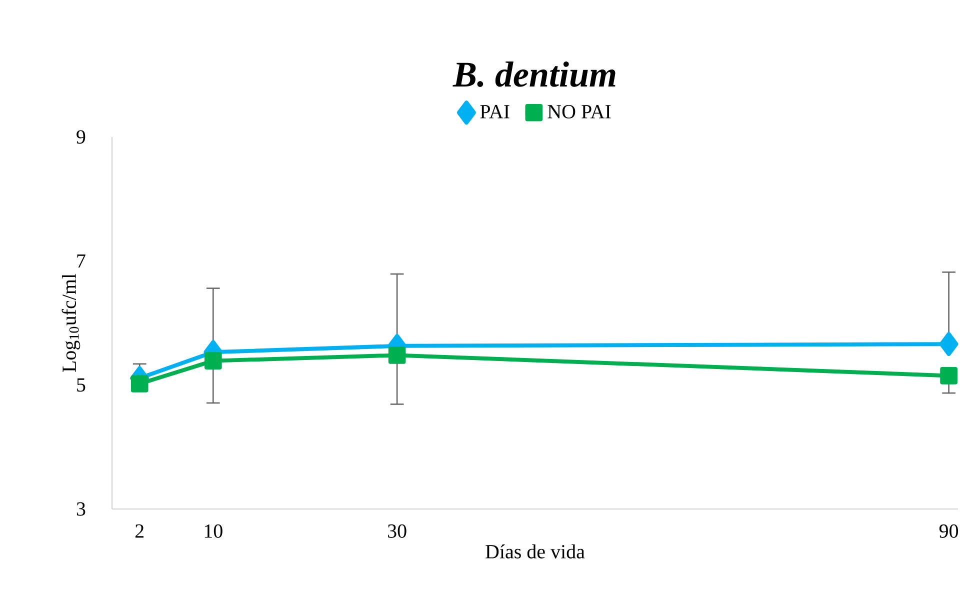  Describe the element at coordinates (948, 531) in the screenshot. I see `x-tick-label: 90` at that location.